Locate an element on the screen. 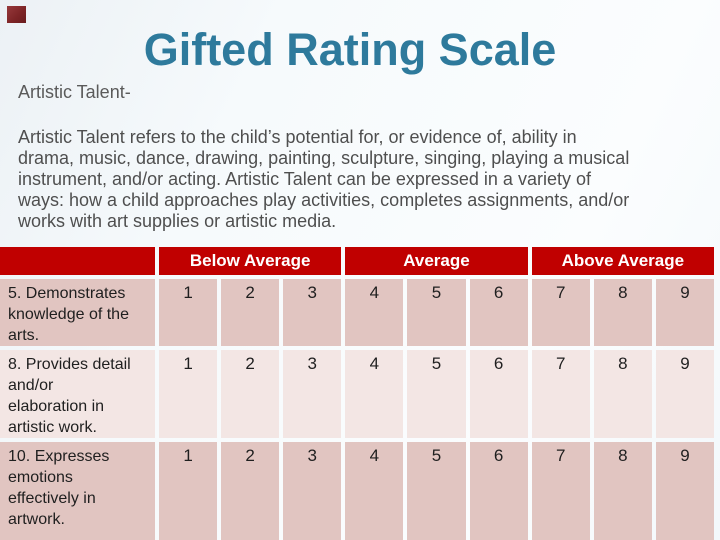  corner-accent-square is located at coordinates (16, 14).